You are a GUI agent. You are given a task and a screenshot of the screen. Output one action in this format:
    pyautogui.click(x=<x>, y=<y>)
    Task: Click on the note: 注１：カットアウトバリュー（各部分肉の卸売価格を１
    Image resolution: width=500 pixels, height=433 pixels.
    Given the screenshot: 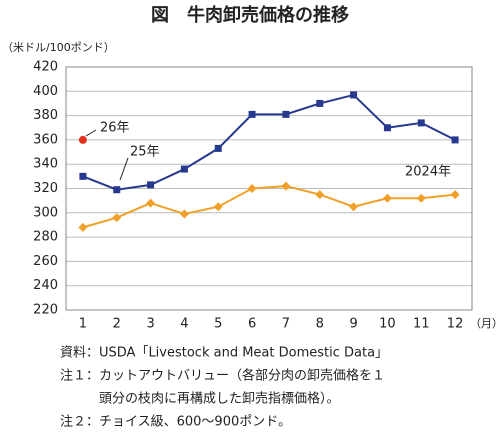 What is the action you would take?
    pyautogui.click(x=222, y=376)
    